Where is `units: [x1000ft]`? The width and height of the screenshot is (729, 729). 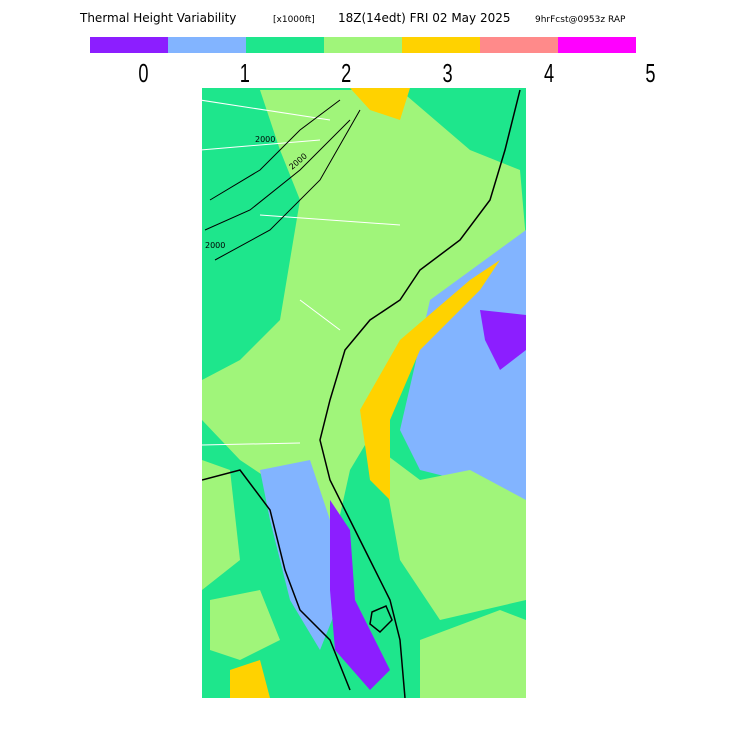
units: [x1000ft] is located at coordinates (294, 20).